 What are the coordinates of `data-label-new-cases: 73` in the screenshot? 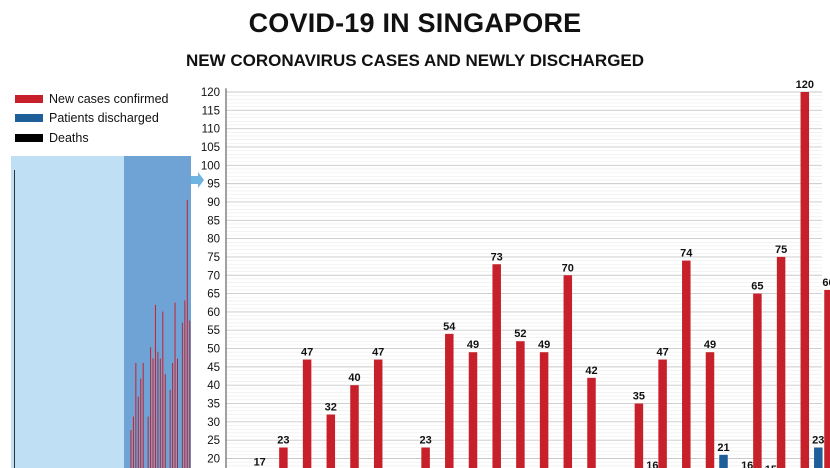 It's located at (497, 257).